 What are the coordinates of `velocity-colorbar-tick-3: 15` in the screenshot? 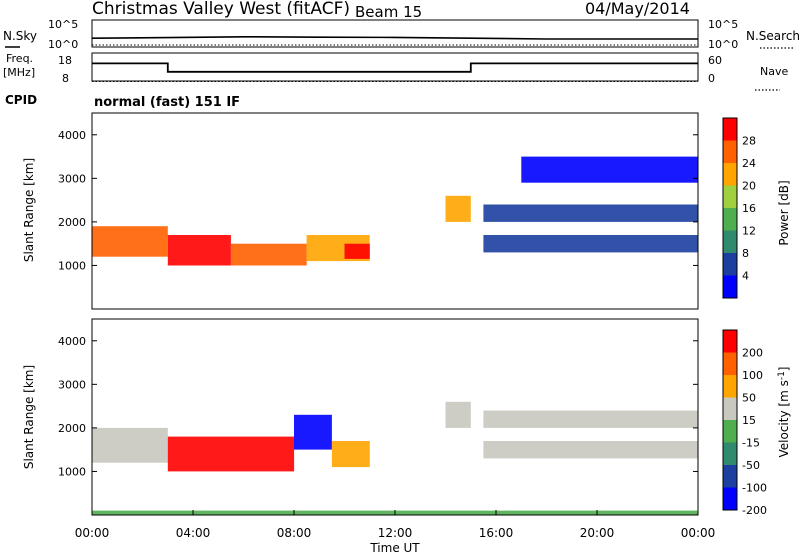 It's located at (749, 420).